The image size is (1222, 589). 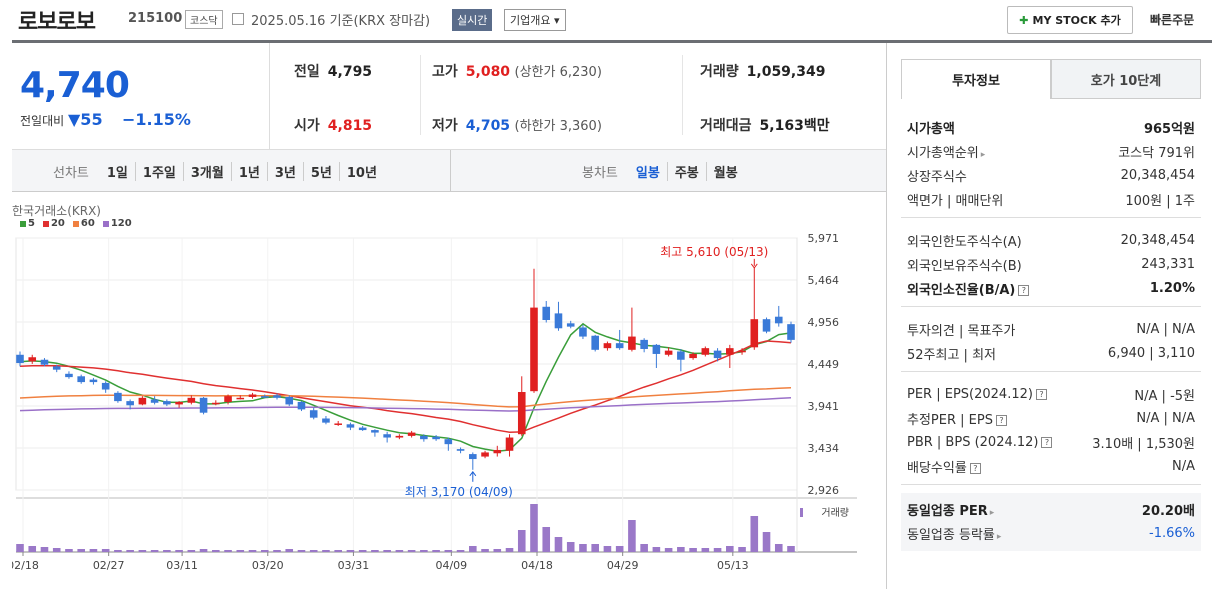 What do you see at coordinates (824, 238) in the screenshot?
I see `y-tick-label: 5,971` at bounding box center [824, 238].